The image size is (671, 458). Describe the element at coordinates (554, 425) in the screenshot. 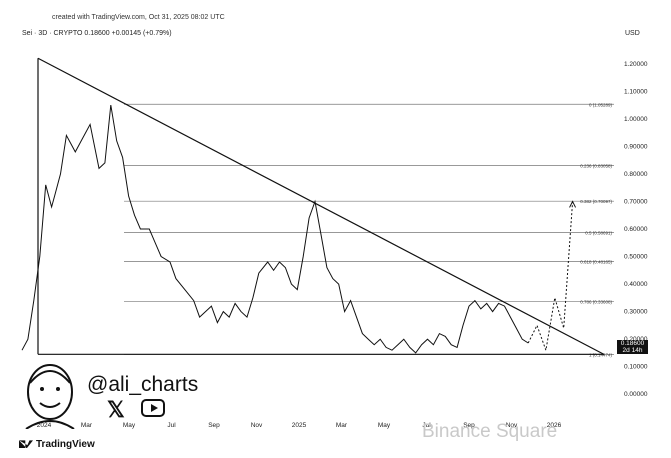

I see `x-tick-label: 2026` at that location.